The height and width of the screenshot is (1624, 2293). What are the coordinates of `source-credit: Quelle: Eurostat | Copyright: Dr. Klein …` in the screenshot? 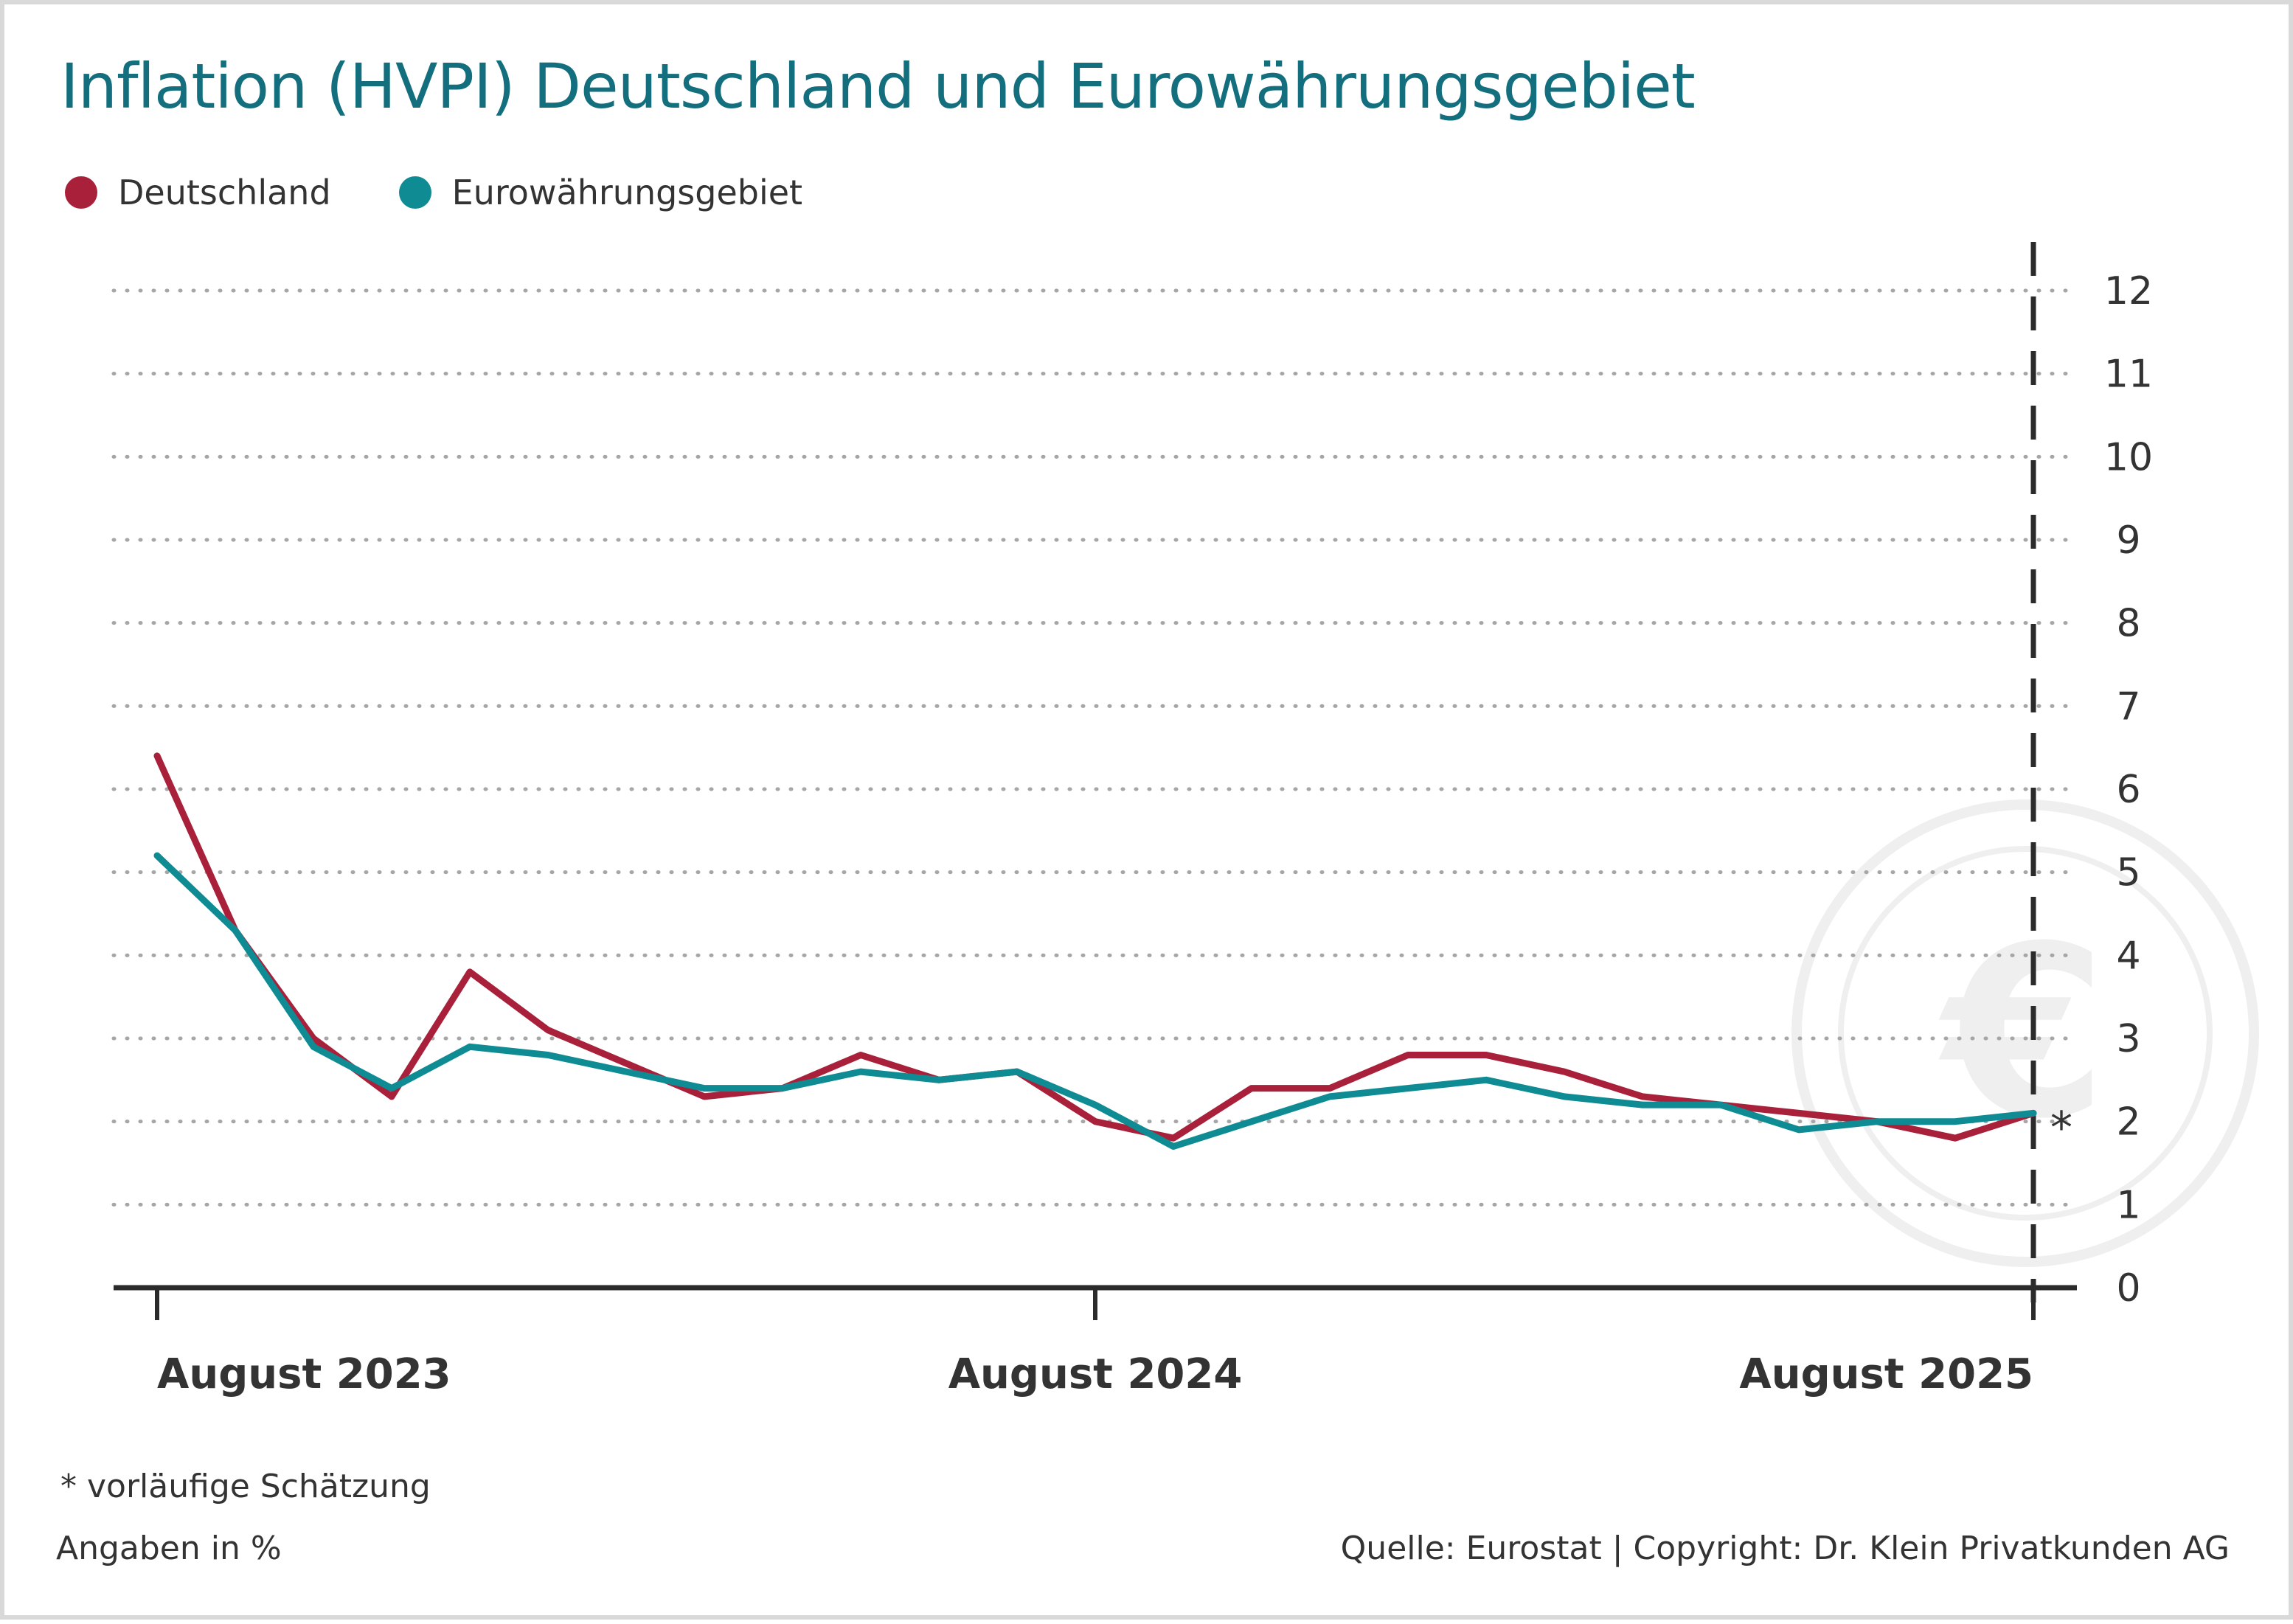 It's located at (1785, 1548).